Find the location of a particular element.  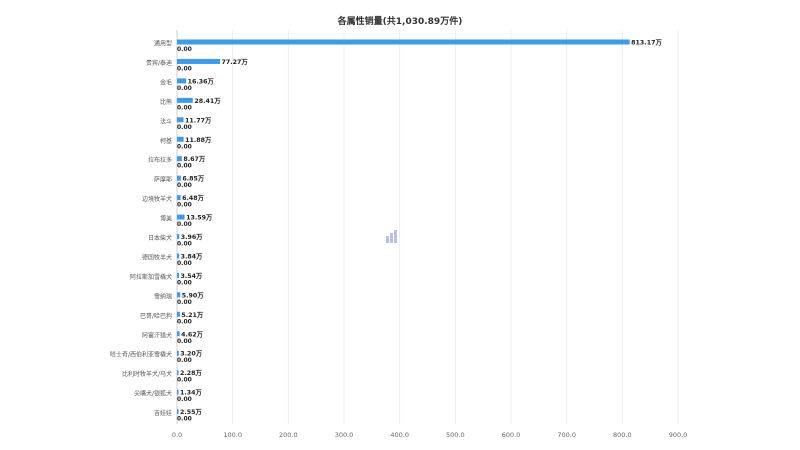

bar-value-label: 6.85万 is located at coordinates (193, 179).